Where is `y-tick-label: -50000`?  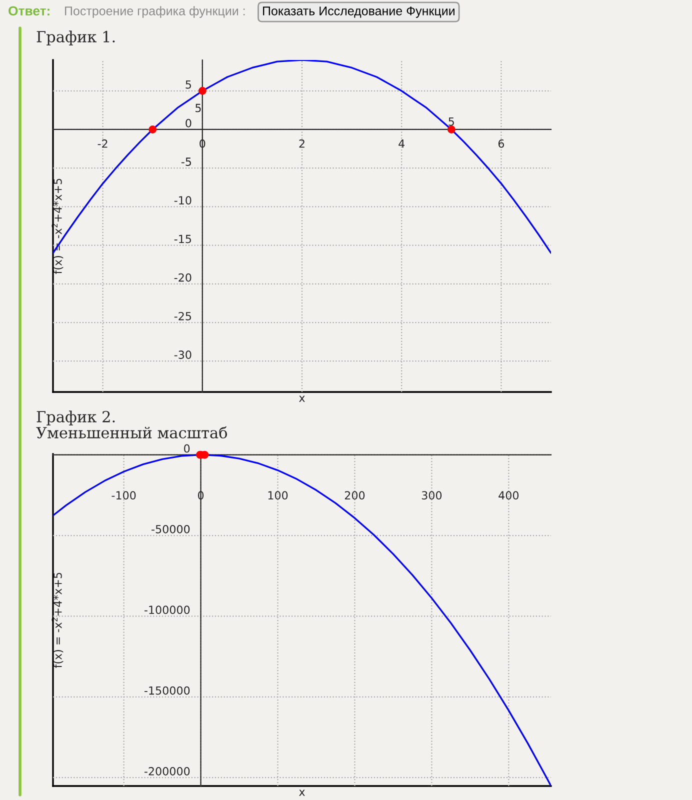 y-tick-label: -50000 is located at coordinates (171, 529).